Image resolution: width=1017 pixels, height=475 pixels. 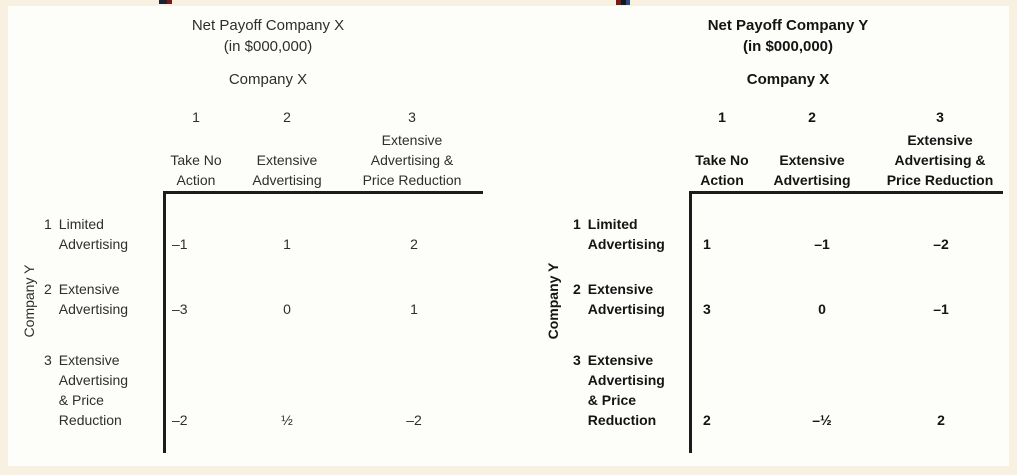 What do you see at coordinates (822, 420) in the screenshot?
I see `payoff-value: –½` at bounding box center [822, 420].